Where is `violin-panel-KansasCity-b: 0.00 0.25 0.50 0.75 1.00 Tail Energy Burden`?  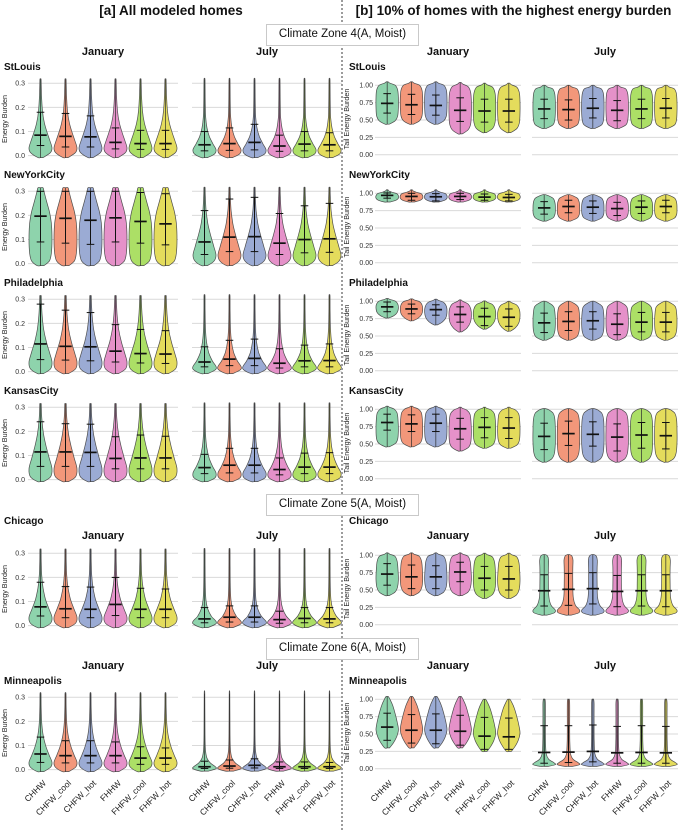 violin-panel-KansasCity-b: 0.00 0.25 0.50 0.75 1.00 Tail Energy Burden is located at coordinates (510, 444).